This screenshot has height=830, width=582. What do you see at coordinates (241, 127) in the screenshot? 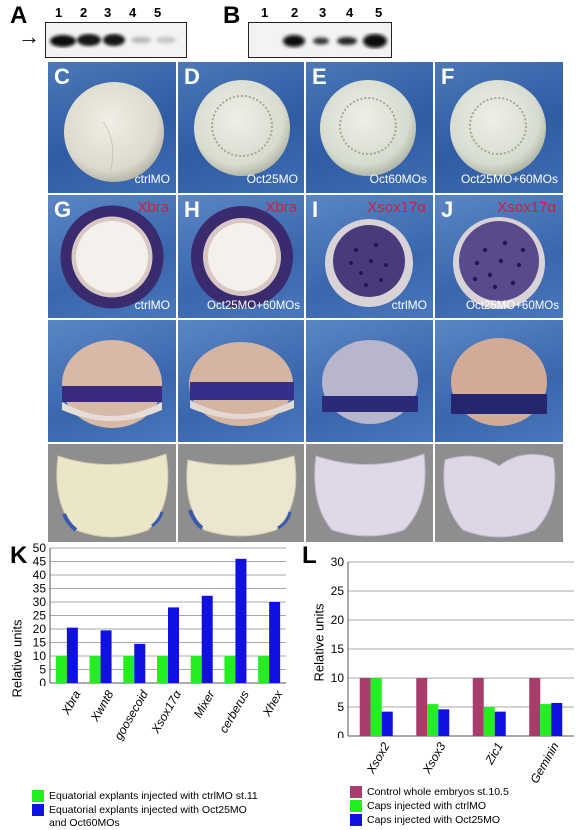
I see `embryo-image-d: D Oct25MO` at bounding box center [241, 127].